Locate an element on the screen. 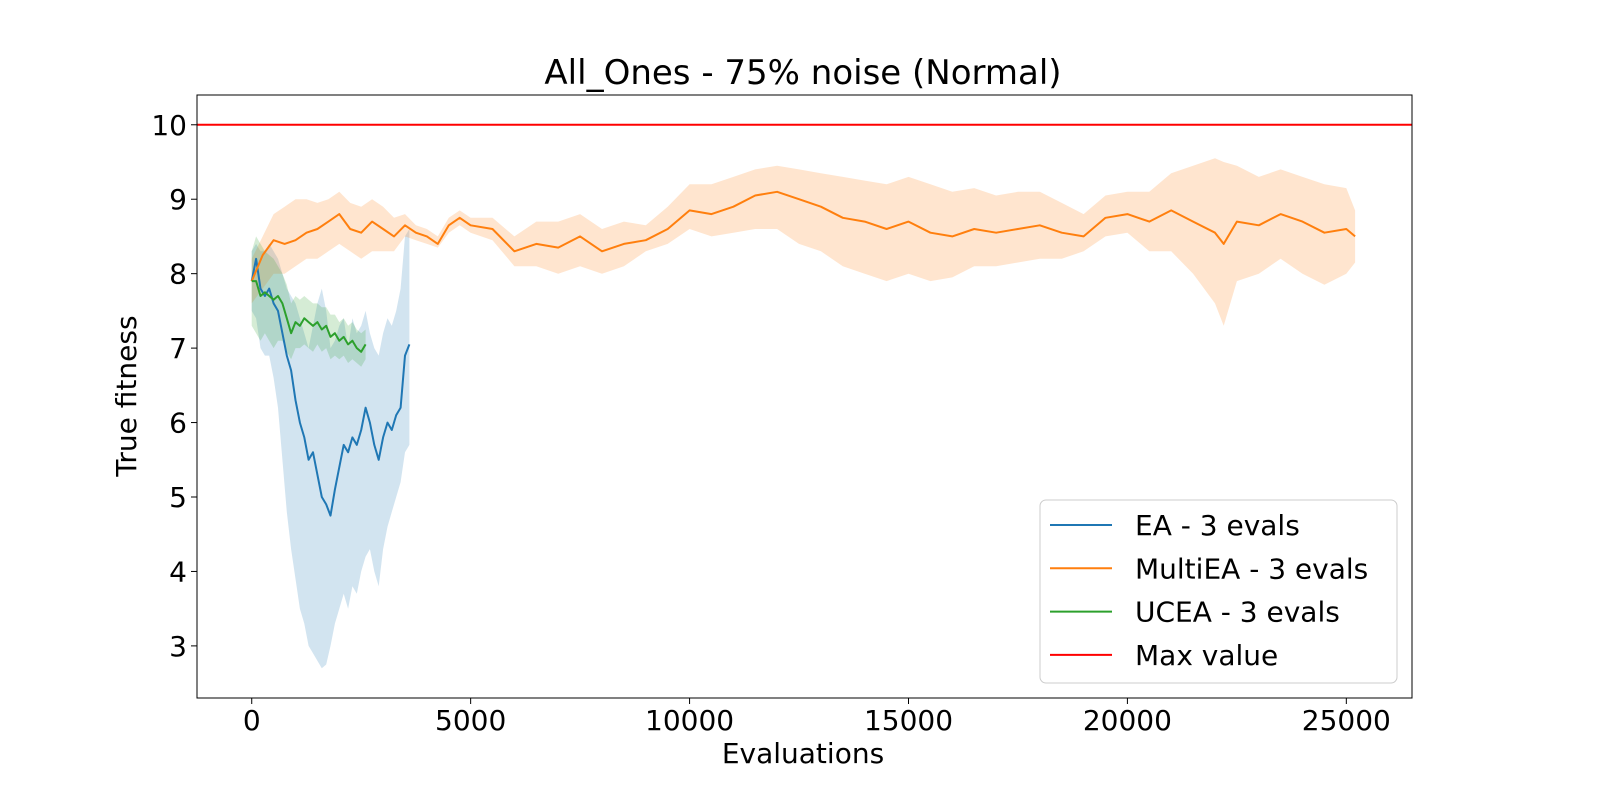  legend-label-2: UCEA - 3 evals is located at coordinates (1237, 612).